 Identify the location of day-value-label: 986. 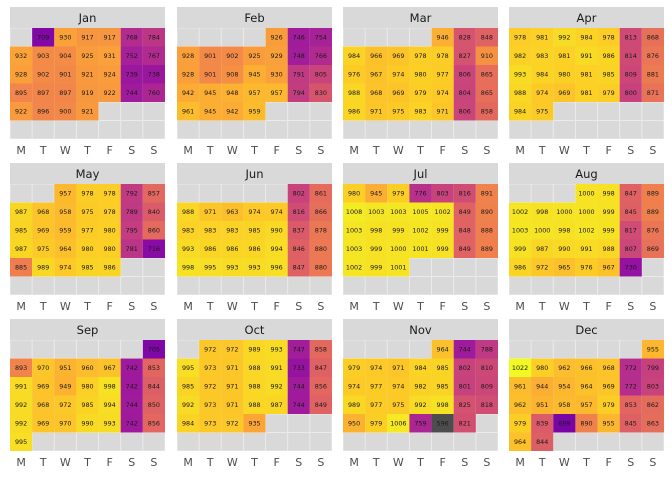
(232, 249).